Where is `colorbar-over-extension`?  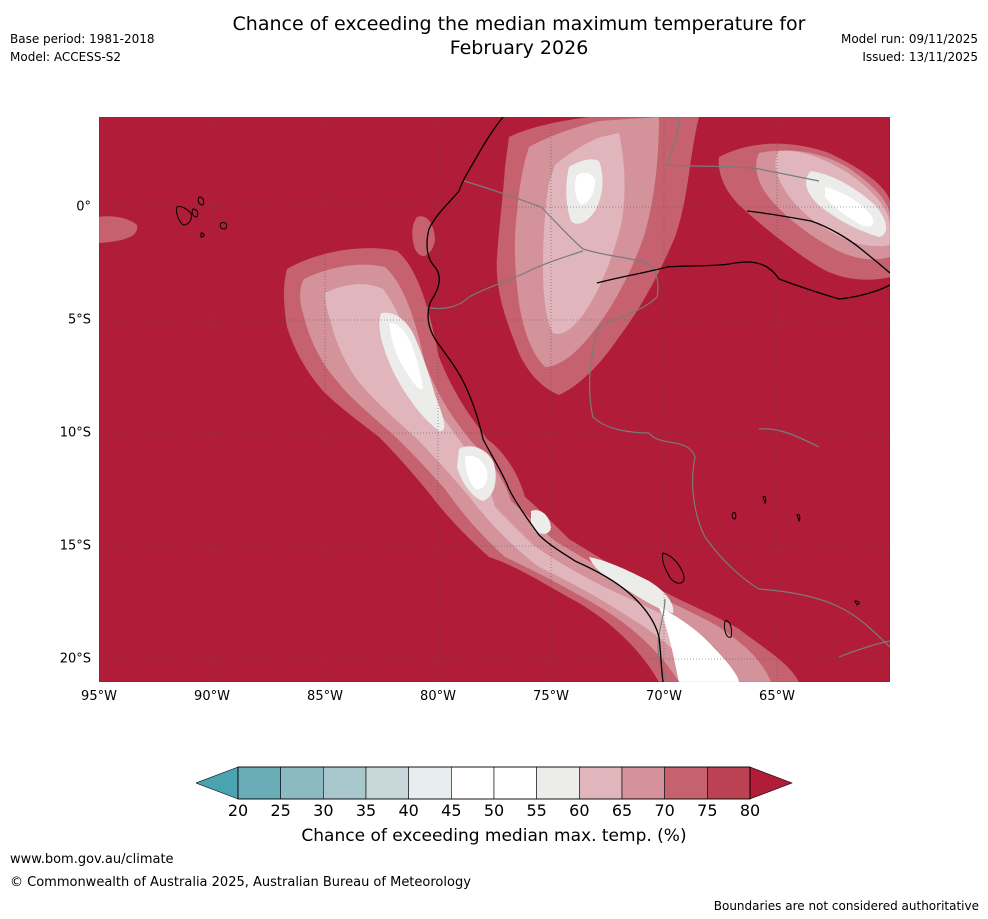 colorbar-over-extension is located at coordinates (771, 783).